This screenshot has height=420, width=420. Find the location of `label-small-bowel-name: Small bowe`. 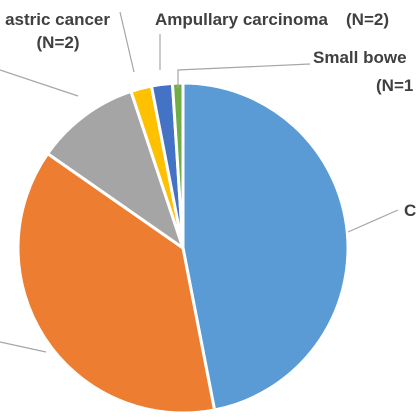

label-small-bowel-name: Small bowe is located at coordinates (360, 57).